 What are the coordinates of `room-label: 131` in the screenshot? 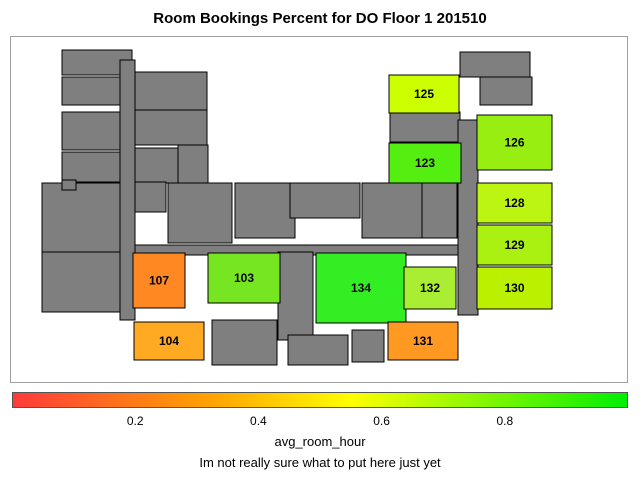 It's located at (423, 341).